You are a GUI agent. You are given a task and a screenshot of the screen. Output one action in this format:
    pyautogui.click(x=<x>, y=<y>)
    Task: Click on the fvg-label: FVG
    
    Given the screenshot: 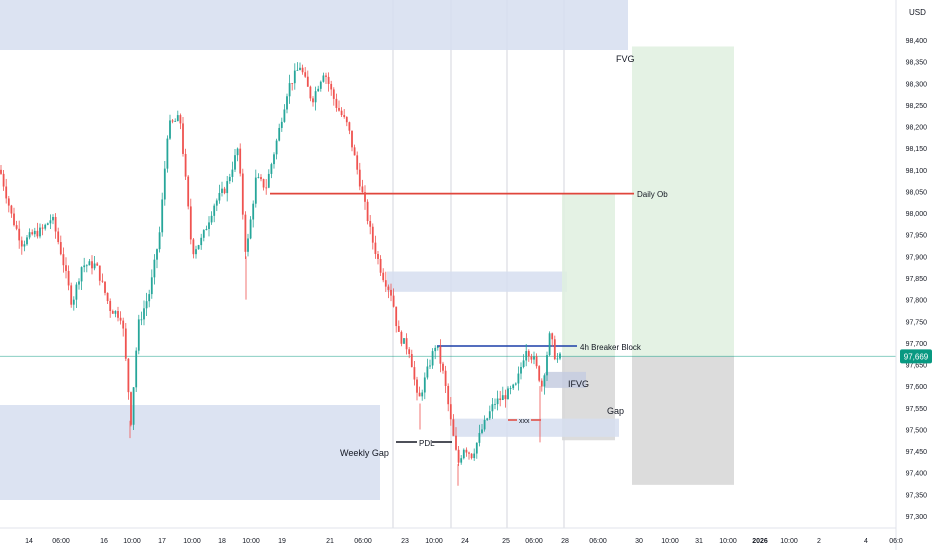 What is the action you would take?
    pyautogui.click(x=625, y=59)
    